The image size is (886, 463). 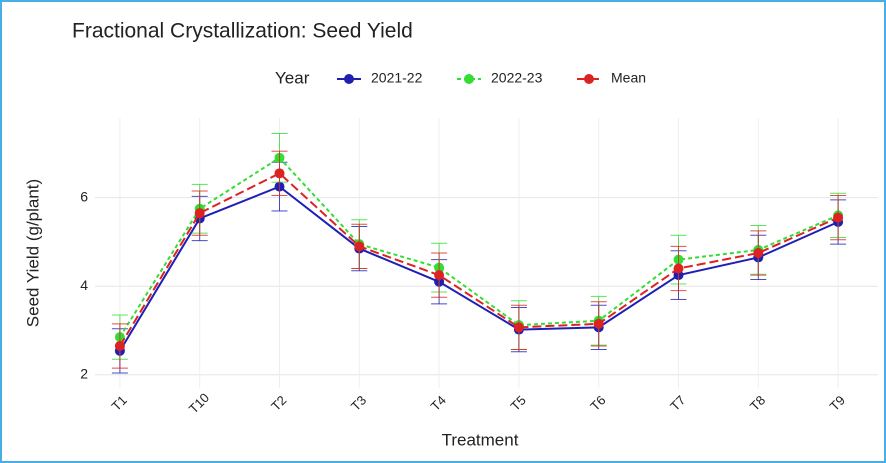 I want to click on y-tick-label: 2, so click(x=84, y=373).